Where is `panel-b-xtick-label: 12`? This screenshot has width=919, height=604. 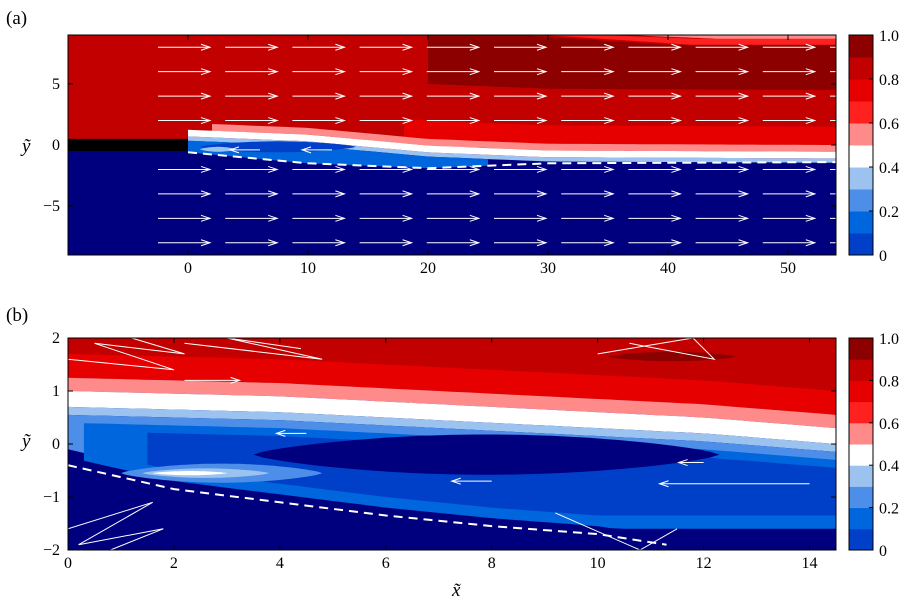 panel-b-xtick-label: 12 is located at coordinates (704, 563).